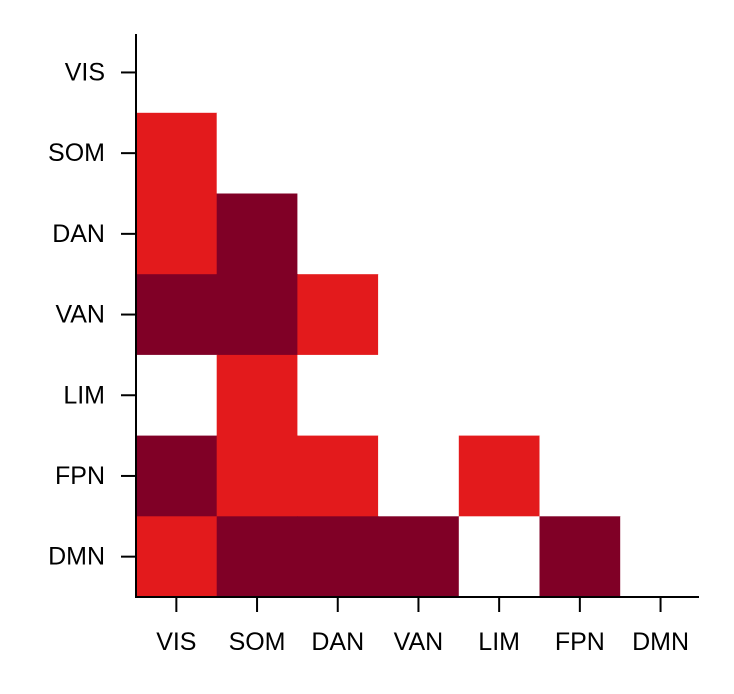 The width and height of the screenshot is (734, 694). I want to click on heatmap-cell-van-fpn, so click(580, 315).